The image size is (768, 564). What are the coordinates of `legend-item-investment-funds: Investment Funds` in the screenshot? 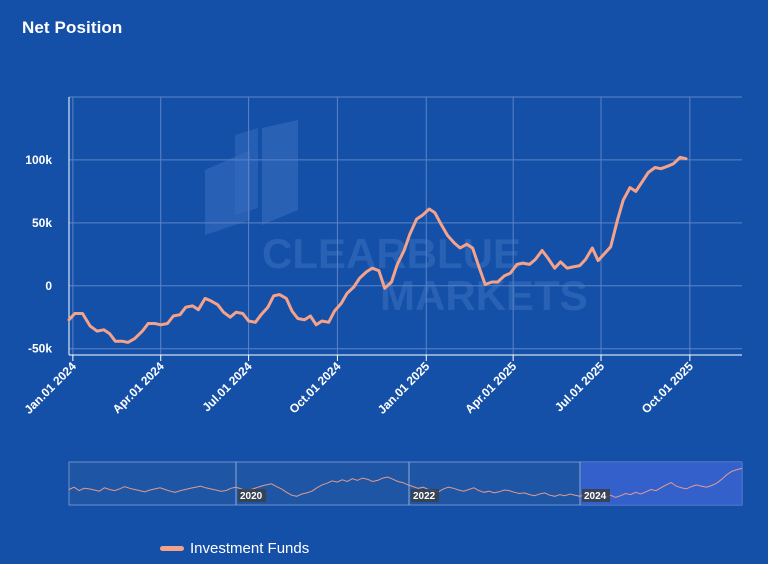 It's located at (234, 548).